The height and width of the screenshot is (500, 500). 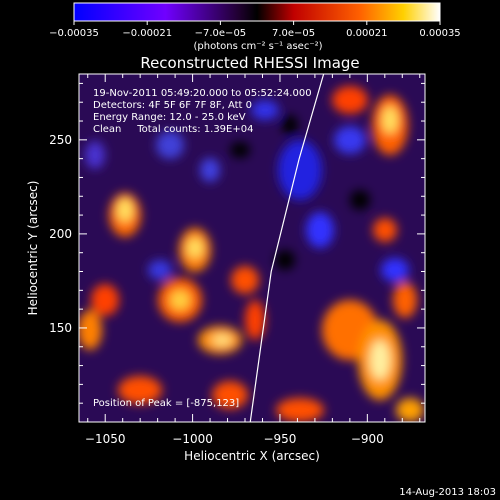 I want to click on info-detectors: Detectors: 4F 5F 6F 7F 8F, Att 0, so click(x=172, y=105).